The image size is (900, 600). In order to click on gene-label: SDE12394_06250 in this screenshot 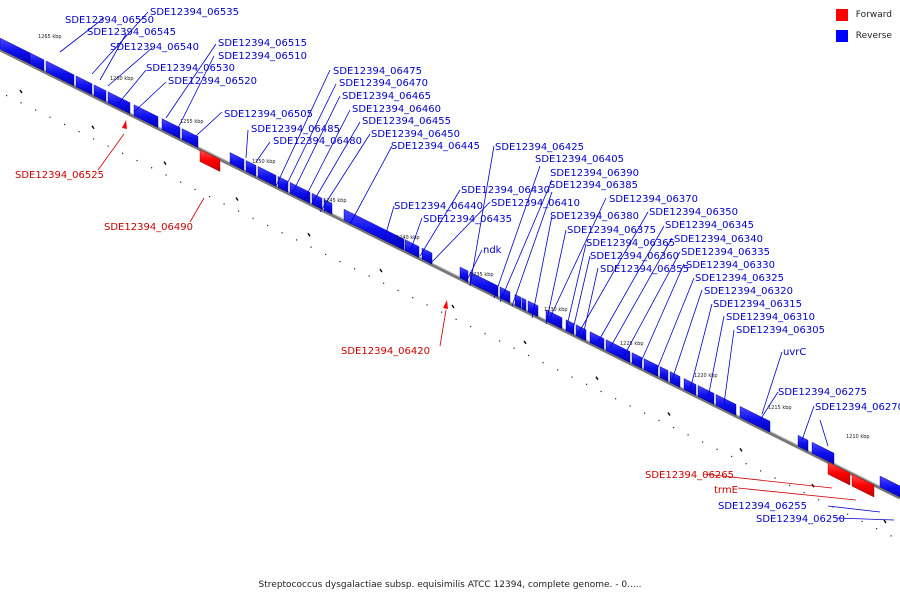, I will do `click(800, 519)`.